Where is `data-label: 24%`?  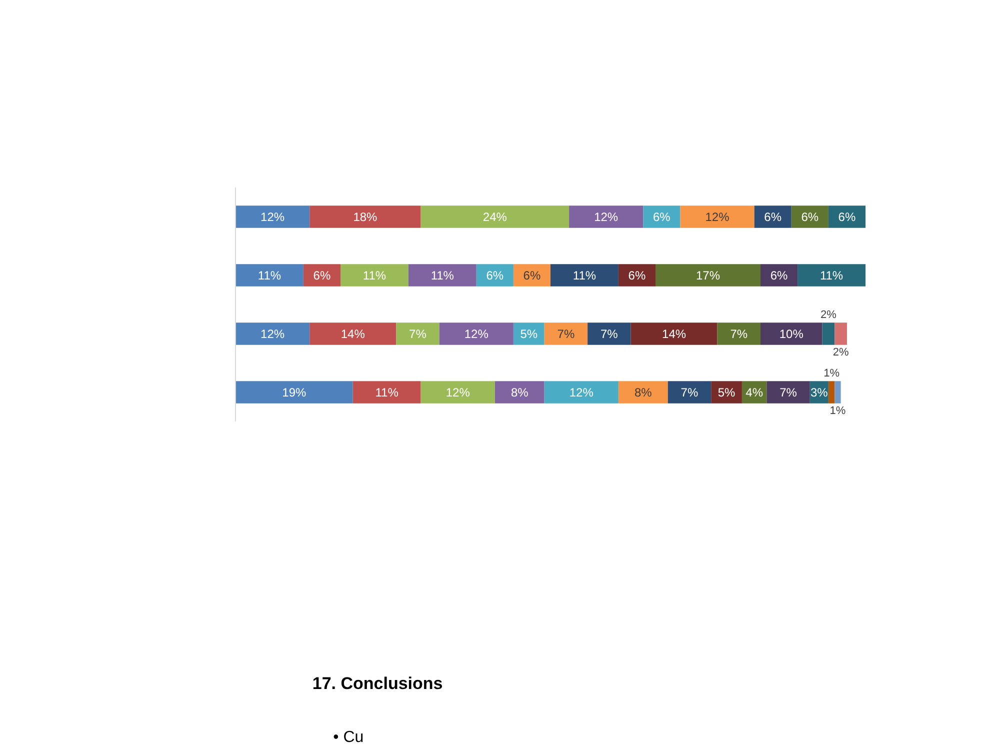 data-label: 24% is located at coordinates (495, 217).